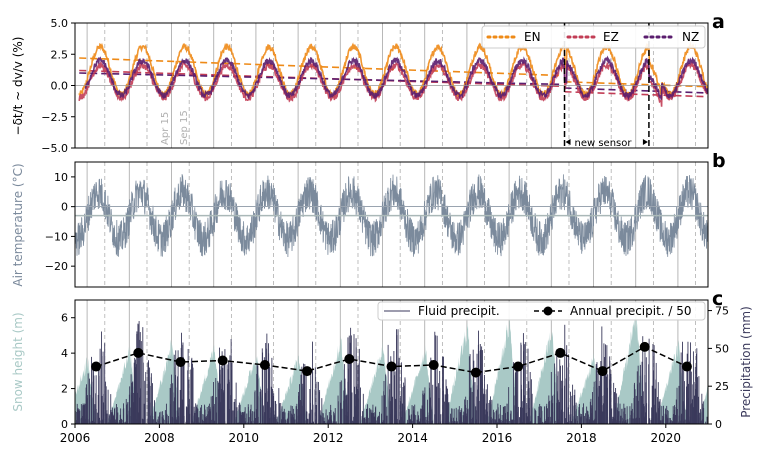 The image size is (768, 458). Describe the element at coordinates (412, 438) in the screenshot. I see `xtick-label: 2014` at that location.